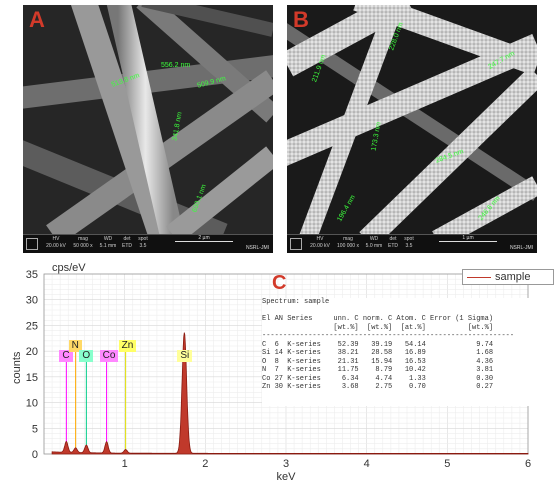  I want to click on y-axis-label: counts, so click(17, 367).